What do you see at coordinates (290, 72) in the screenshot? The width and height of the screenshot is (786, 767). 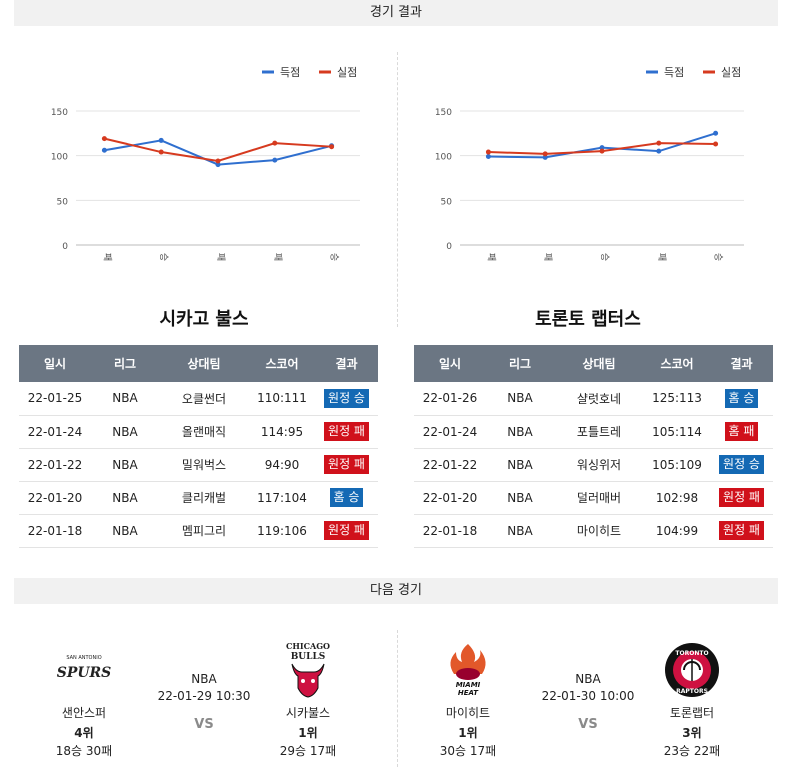 I see `legend-label-scored: 득점` at bounding box center [290, 72].